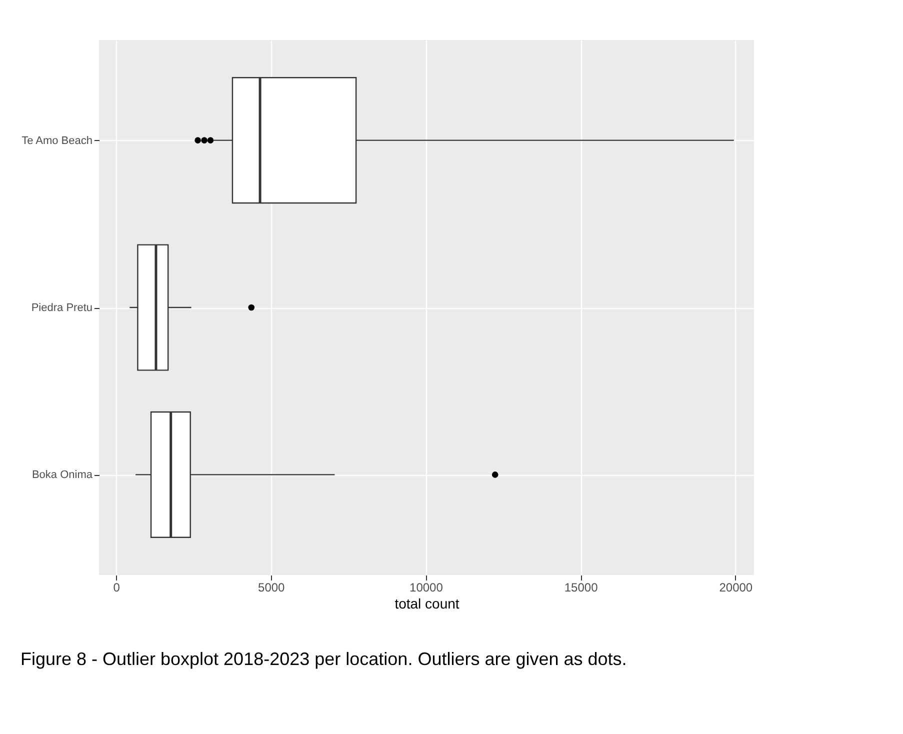 The height and width of the screenshot is (734, 903). I want to click on y-tick-label: Piedra Pretu, so click(61, 308).